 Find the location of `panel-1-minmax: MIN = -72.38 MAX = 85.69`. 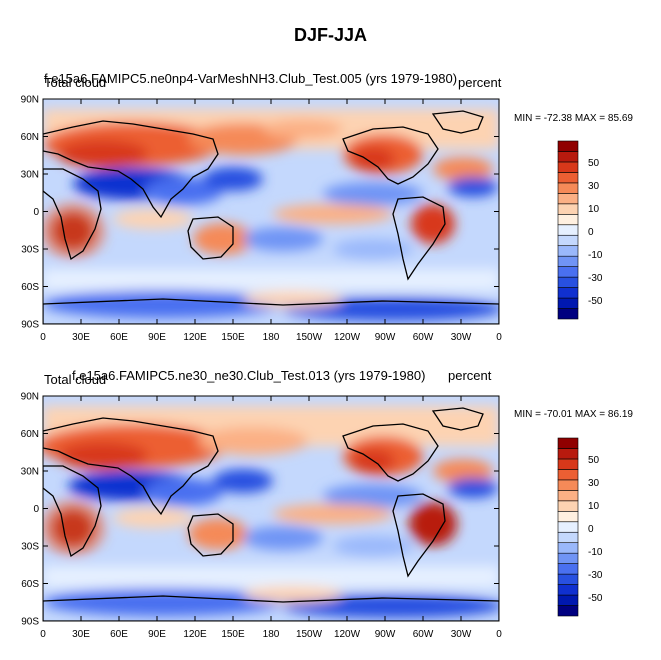

panel-1-minmax: MIN = -72.38 MAX = 85.69 is located at coordinates (573, 118).